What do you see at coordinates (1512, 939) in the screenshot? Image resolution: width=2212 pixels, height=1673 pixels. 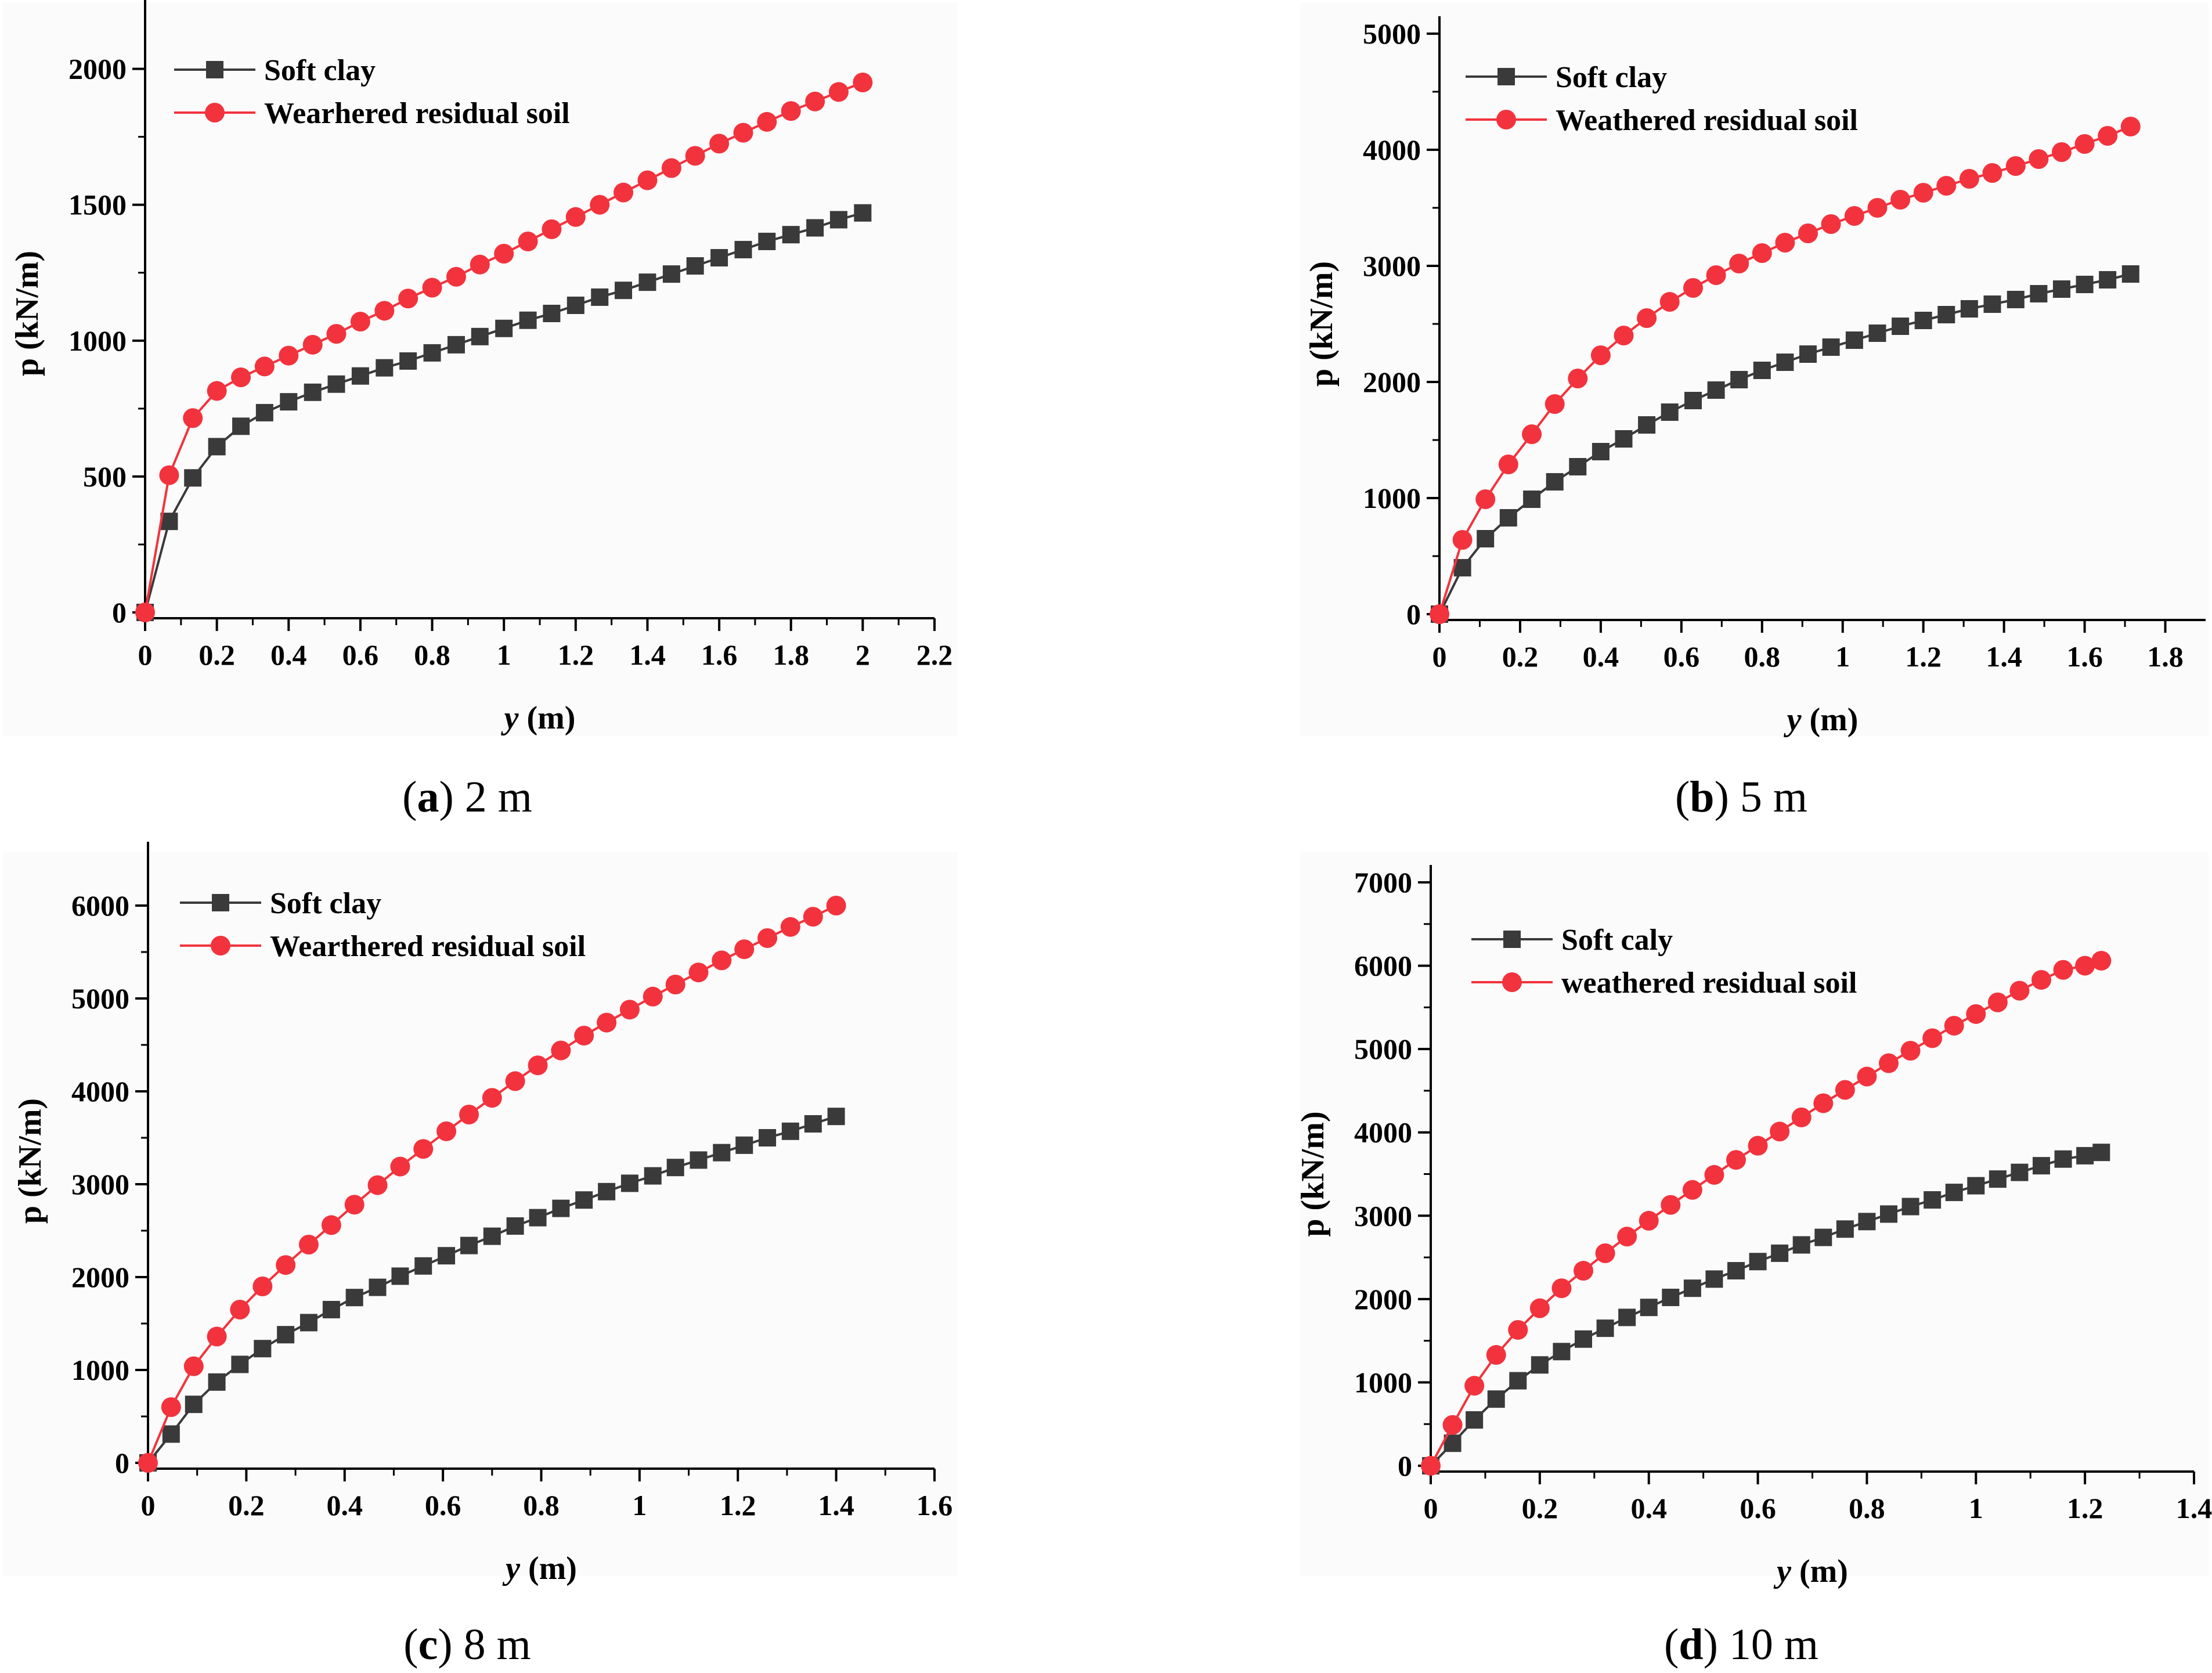 I see `legend-marker-square` at bounding box center [1512, 939].